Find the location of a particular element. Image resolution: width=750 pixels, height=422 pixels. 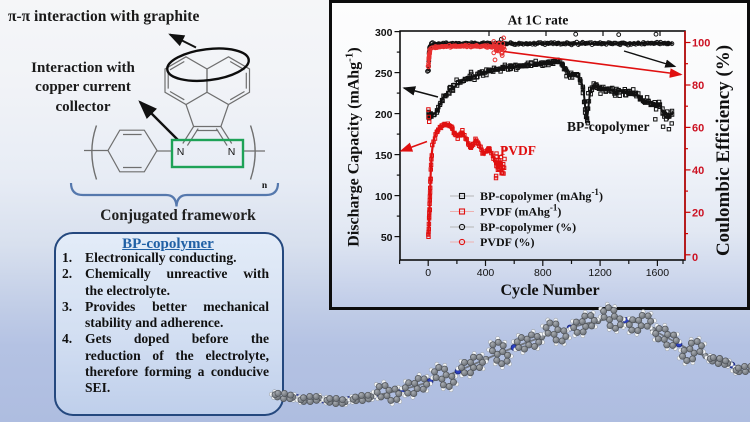

svg-text: PVDF (%) is located at coordinates (507, 242).